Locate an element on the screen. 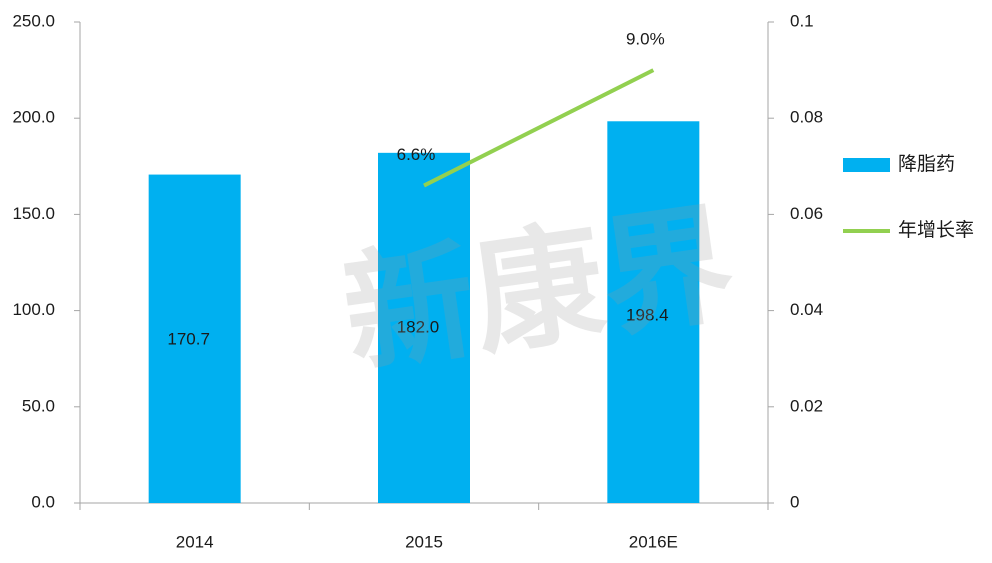 This screenshot has width=992, height=563. bar-value-label: 182.0 is located at coordinates (418, 326).